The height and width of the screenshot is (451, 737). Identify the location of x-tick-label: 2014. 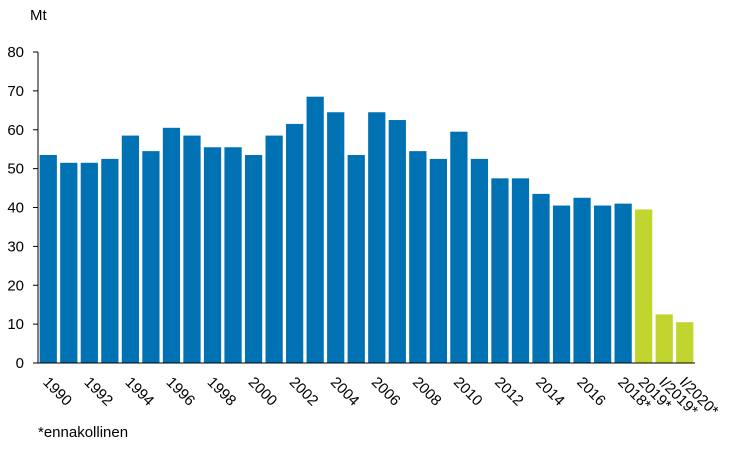
(550, 392).